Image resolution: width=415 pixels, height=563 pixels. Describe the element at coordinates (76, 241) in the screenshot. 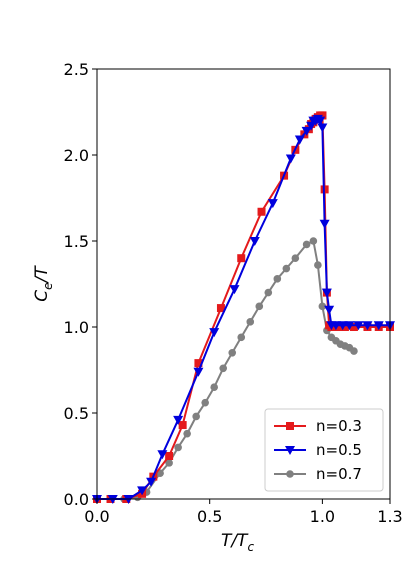

I see `y-tick-label: 1.5` at that location.